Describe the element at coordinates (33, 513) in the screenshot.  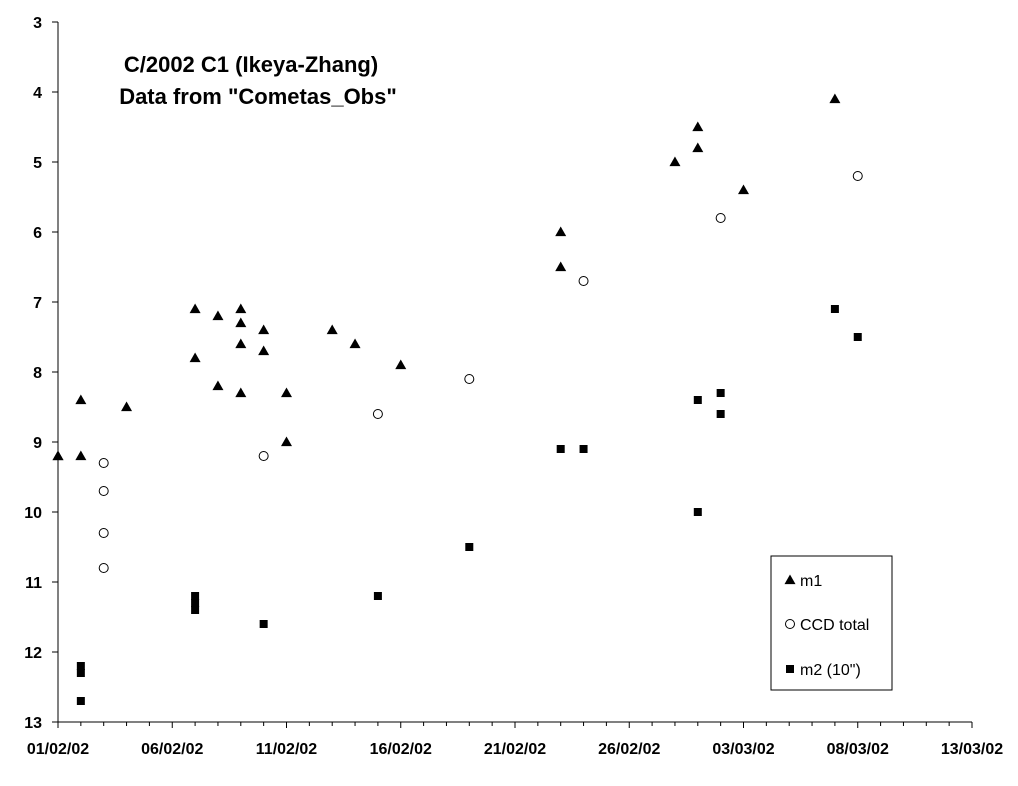
I see `y-tick-label: 10` at that location.